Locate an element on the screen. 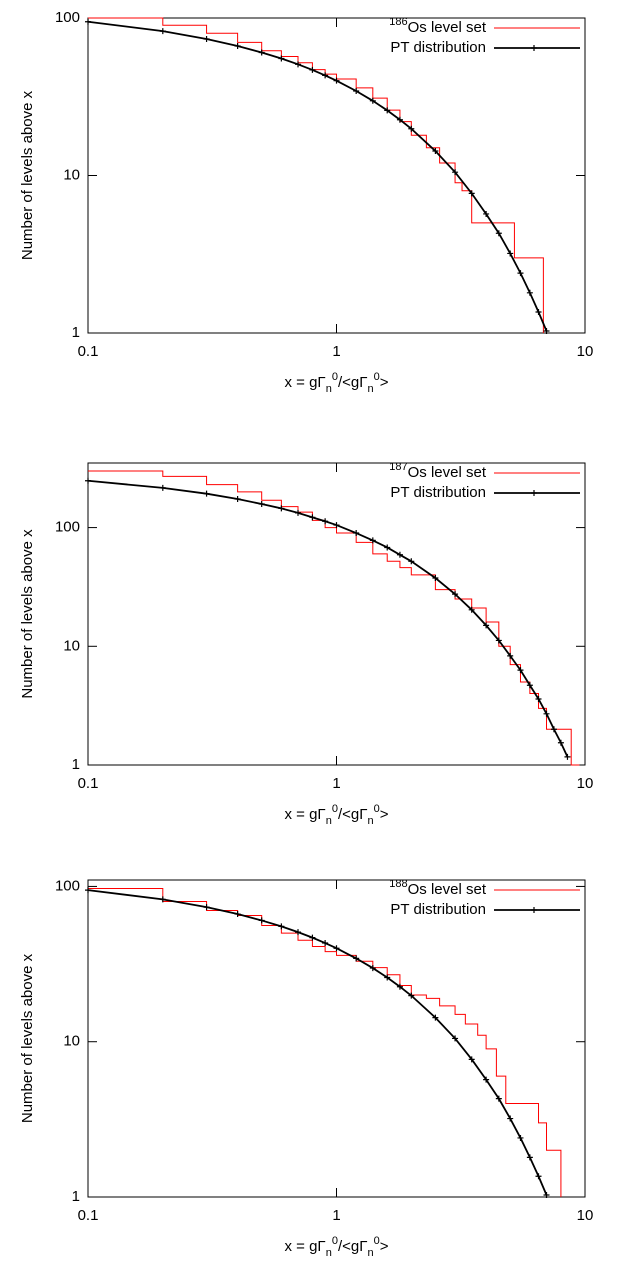 This screenshot has height=1267, width=618. x-axis-label: x = gΓn0/<gΓn0> is located at coordinates (337, 815).